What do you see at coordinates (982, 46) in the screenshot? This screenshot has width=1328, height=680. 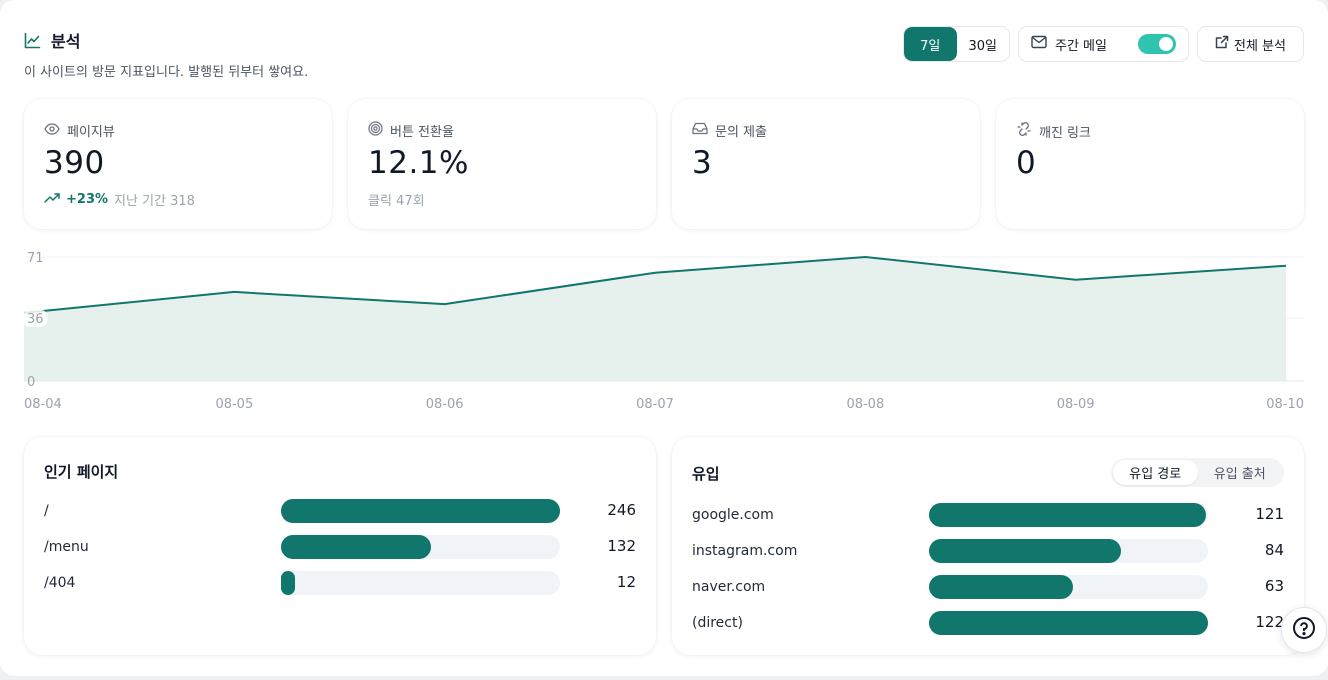 I see `range-30d-button: 30일` at bounding box center [982, 46].